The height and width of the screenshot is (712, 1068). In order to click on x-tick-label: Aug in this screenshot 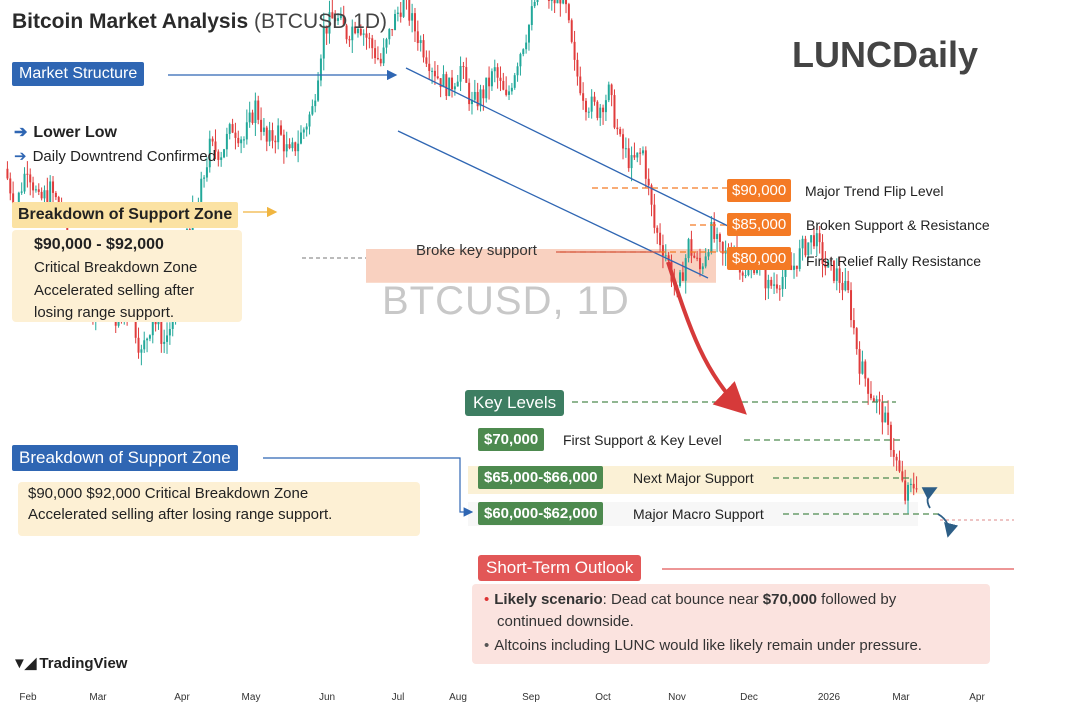, I will do `click(458, 697)`.